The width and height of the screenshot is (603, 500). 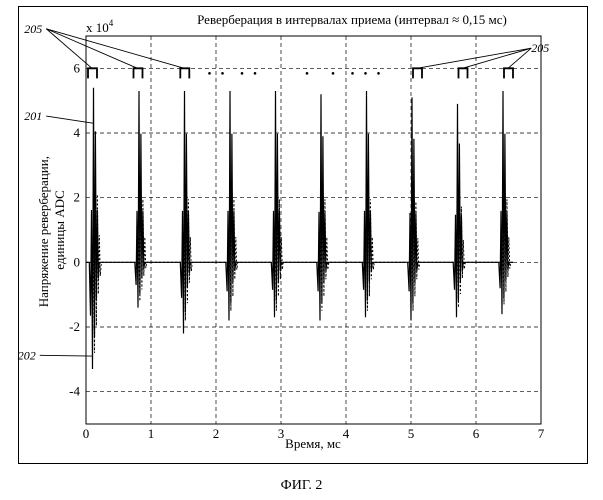 What do you see at coordinates (77, 67) in the screenshot?
I see `y-tick-label: 6` at bounding box center [77, 67].